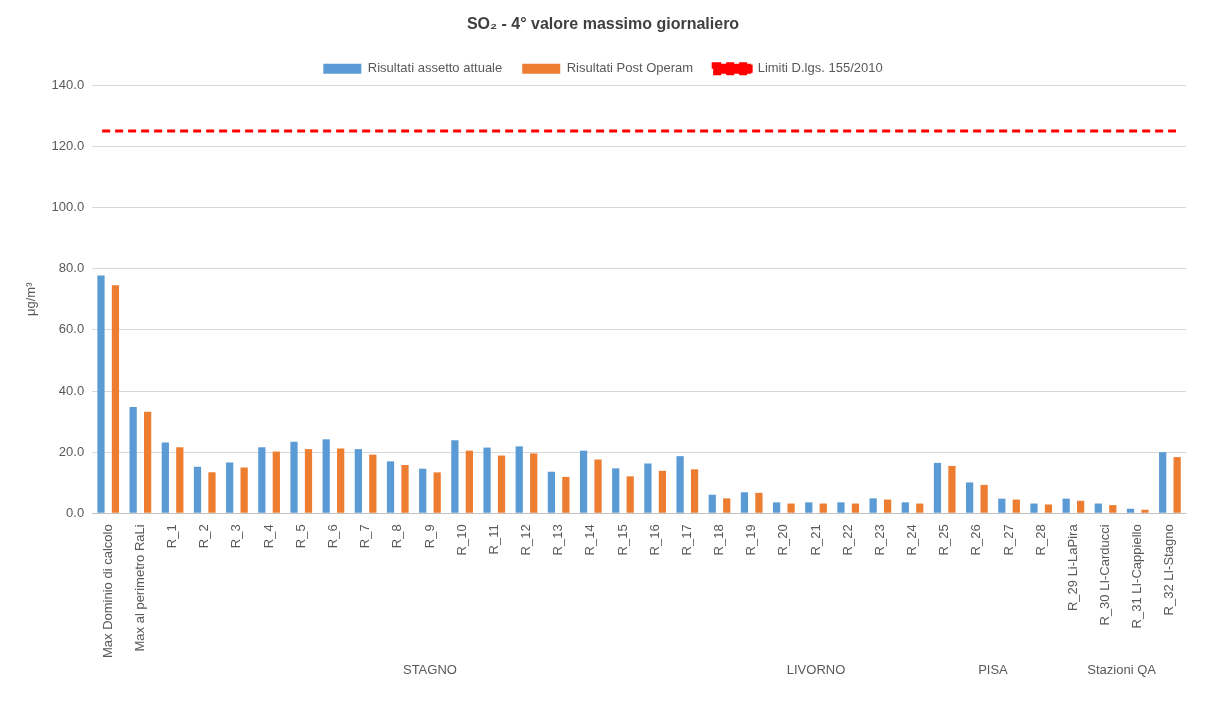 The height and width of the screenshot is (701, 1206). I want to click on x-tick-label: R_21, so click(815, 540).